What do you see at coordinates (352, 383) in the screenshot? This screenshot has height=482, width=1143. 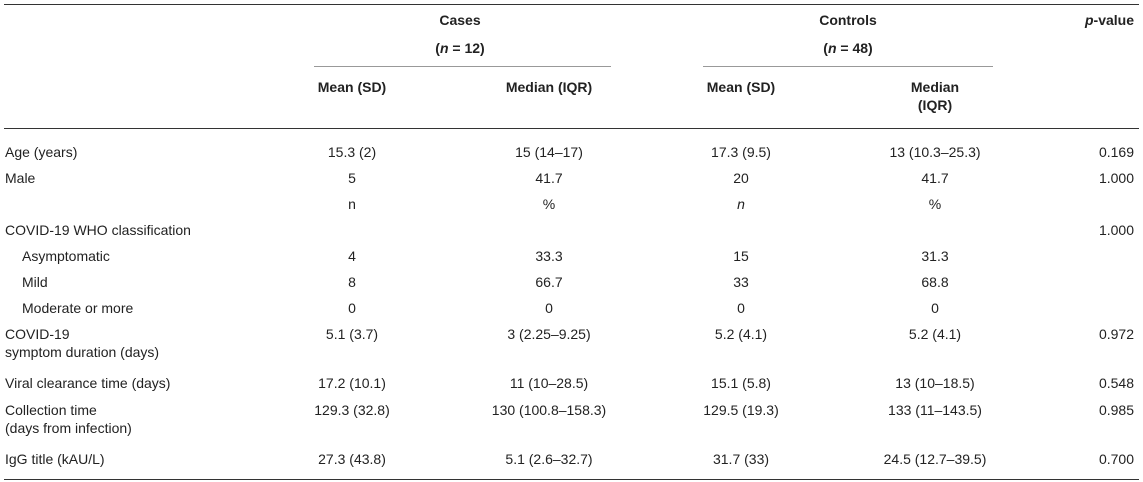 I see `cell-cases-mean: 17.2 (10.1)` at bounding box center [352, 383].